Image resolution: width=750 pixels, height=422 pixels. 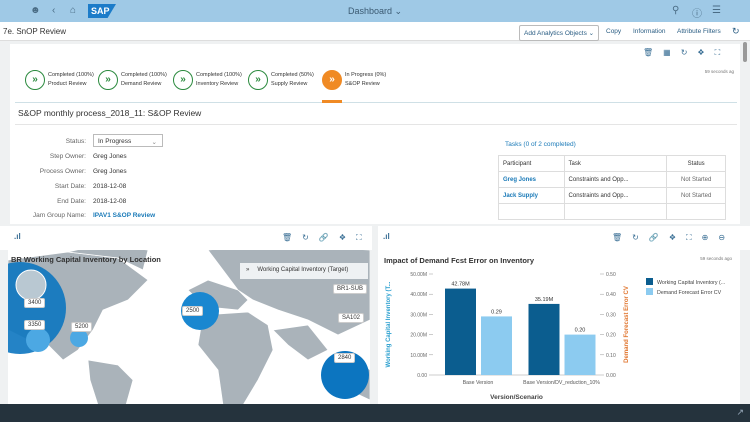 What do you see at coordinates (345, 358) in the screenshot?
I see `map-label: 2840` at bounding box center [345, 358].